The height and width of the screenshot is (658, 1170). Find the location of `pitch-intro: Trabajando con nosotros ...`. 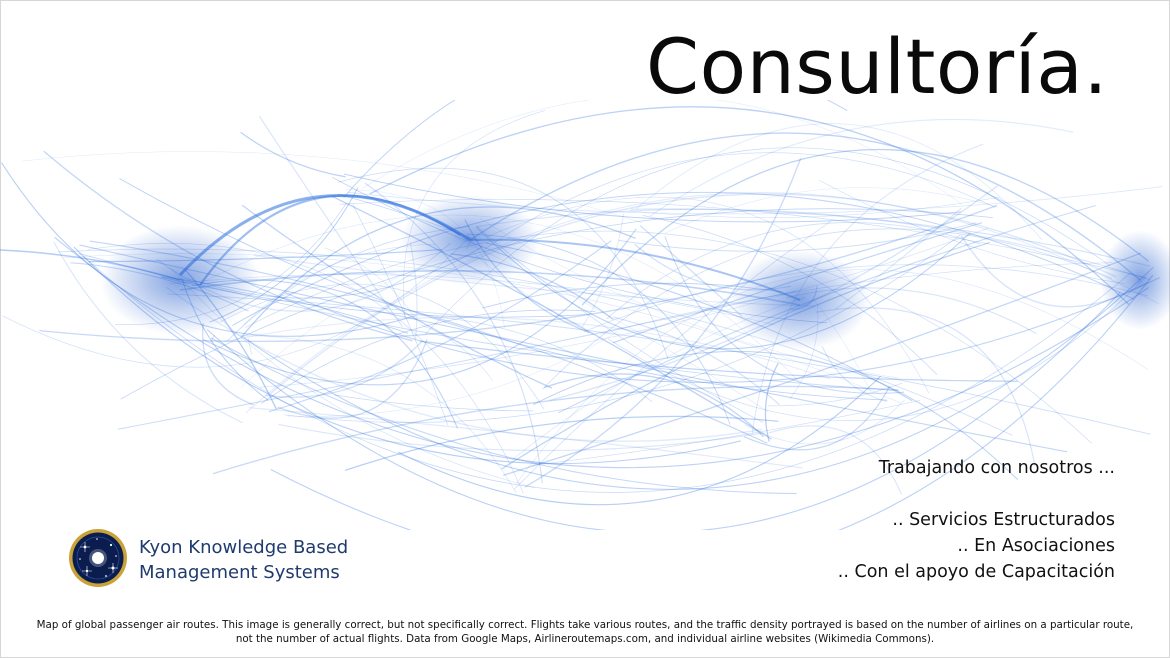

pitch-intro: Trabajando con nosotros ... is located at coordinates (996, 468).